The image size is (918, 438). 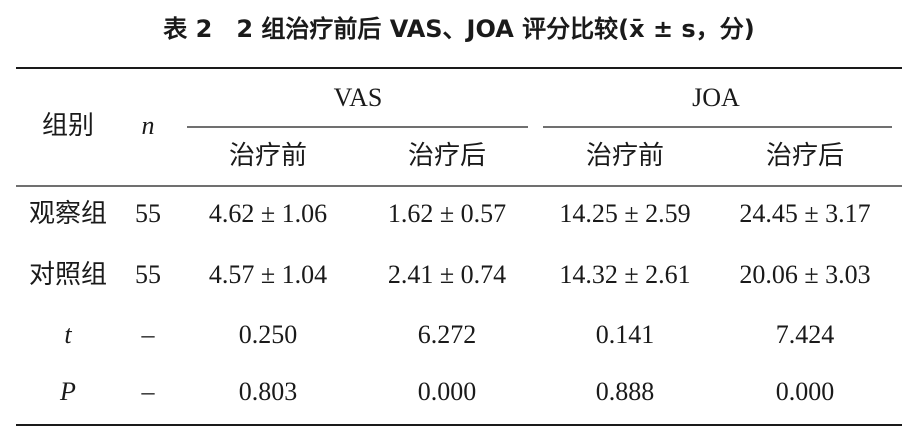 What do you see at coordinates (447, 334) in the screenshot?
I see `cell: 6.272` at bounding box center [447, 334].